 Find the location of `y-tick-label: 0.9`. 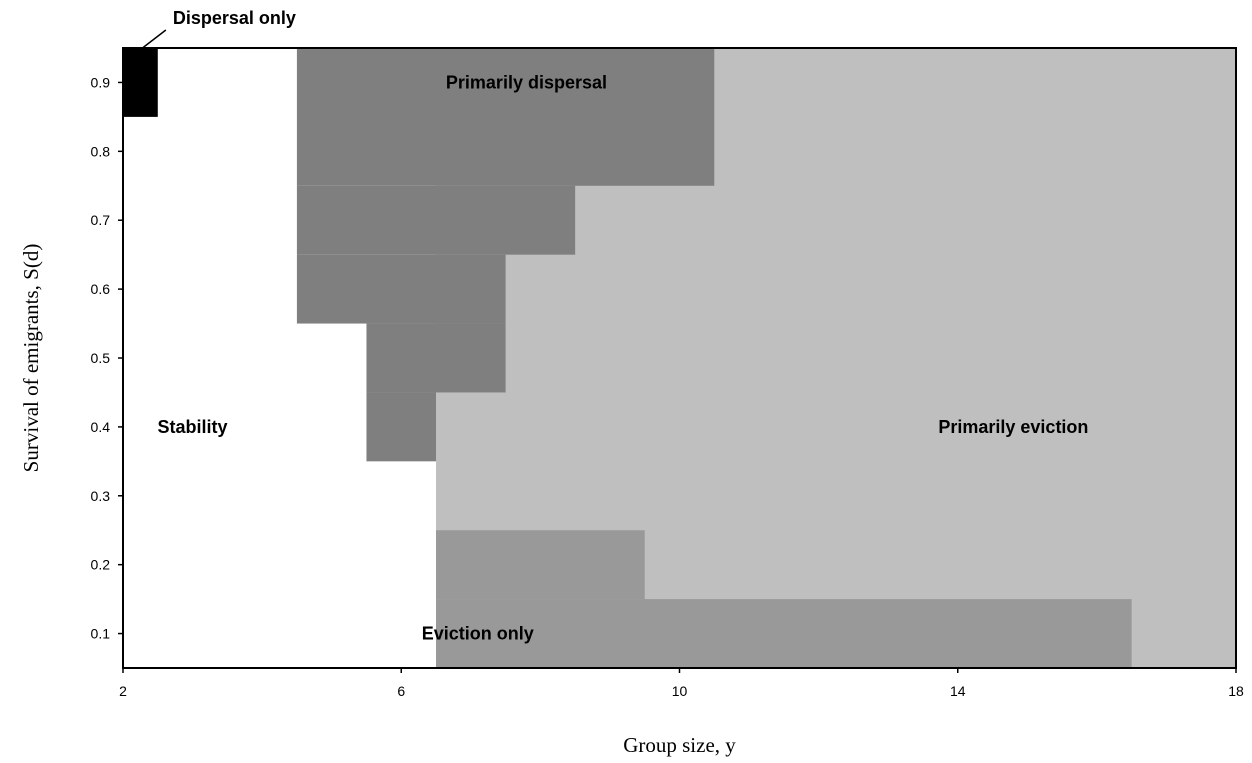

y-tick-label: 0.9 is located at coordinates (101, 82).